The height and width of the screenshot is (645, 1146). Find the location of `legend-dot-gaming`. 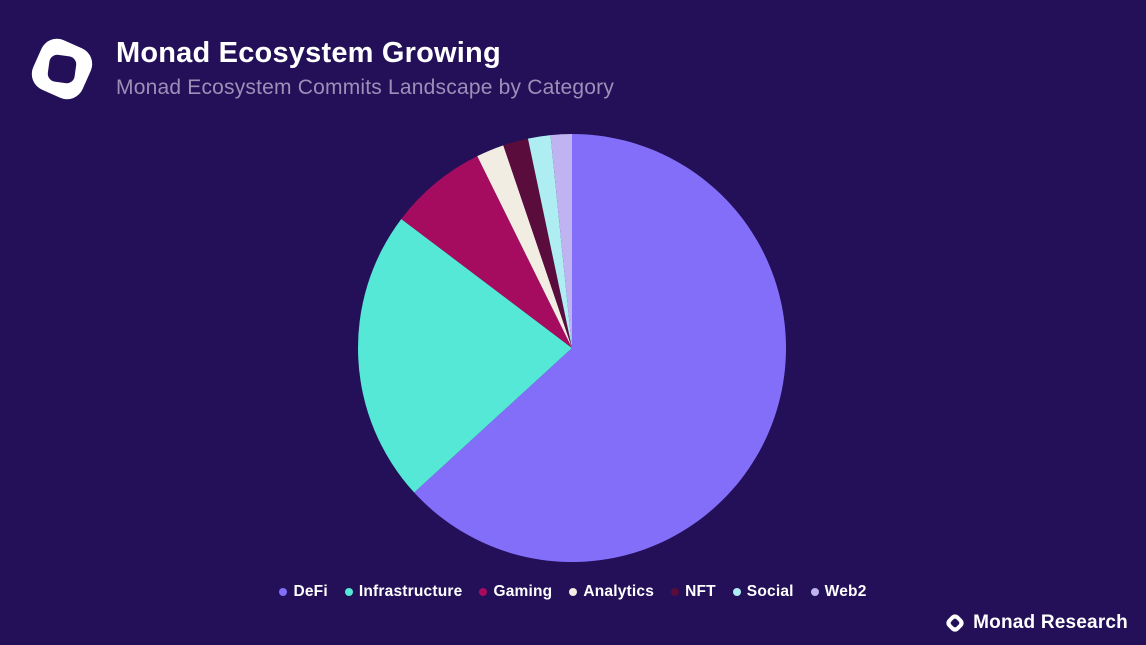

legend-dot-gaming is located at coordinates (483, 592).